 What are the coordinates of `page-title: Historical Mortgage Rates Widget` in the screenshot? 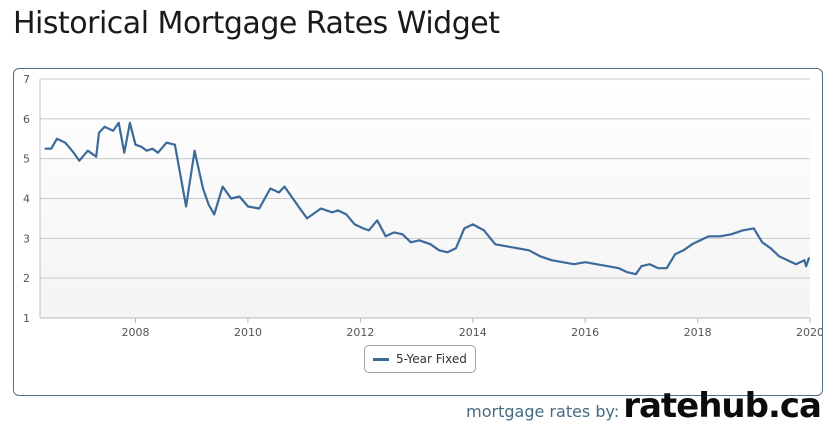 It's located at (256, 23).